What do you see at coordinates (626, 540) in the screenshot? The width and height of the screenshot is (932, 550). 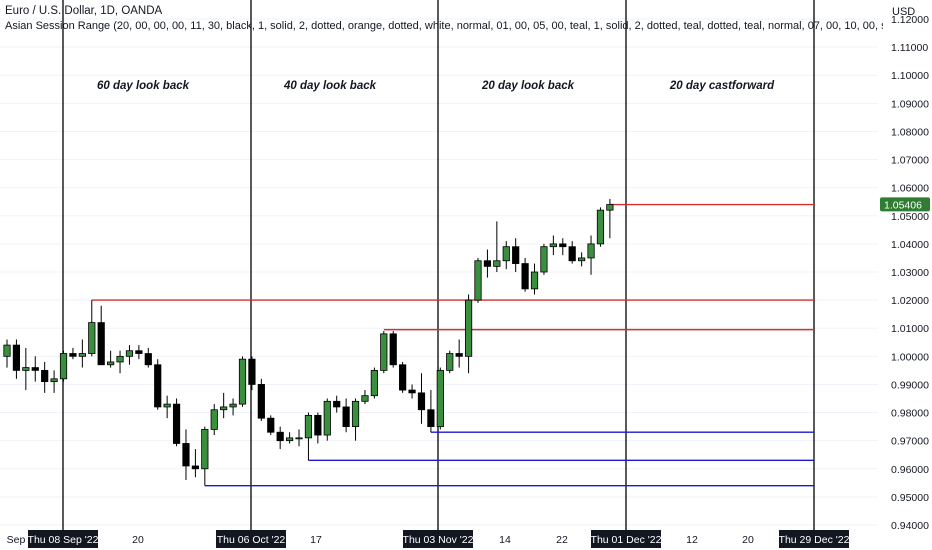 I see `time-marker-label: Thu 01 Dec '22` at bounding box center [626, 540].